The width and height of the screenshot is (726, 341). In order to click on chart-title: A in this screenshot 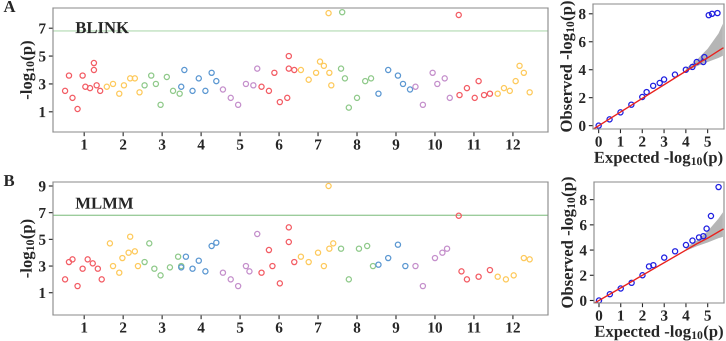, I will do `click(10, 6)`.